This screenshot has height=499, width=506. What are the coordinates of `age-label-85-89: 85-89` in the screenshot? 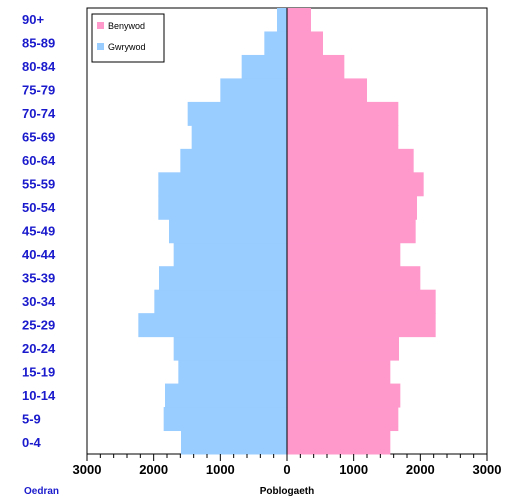 It's located at (38, 43).